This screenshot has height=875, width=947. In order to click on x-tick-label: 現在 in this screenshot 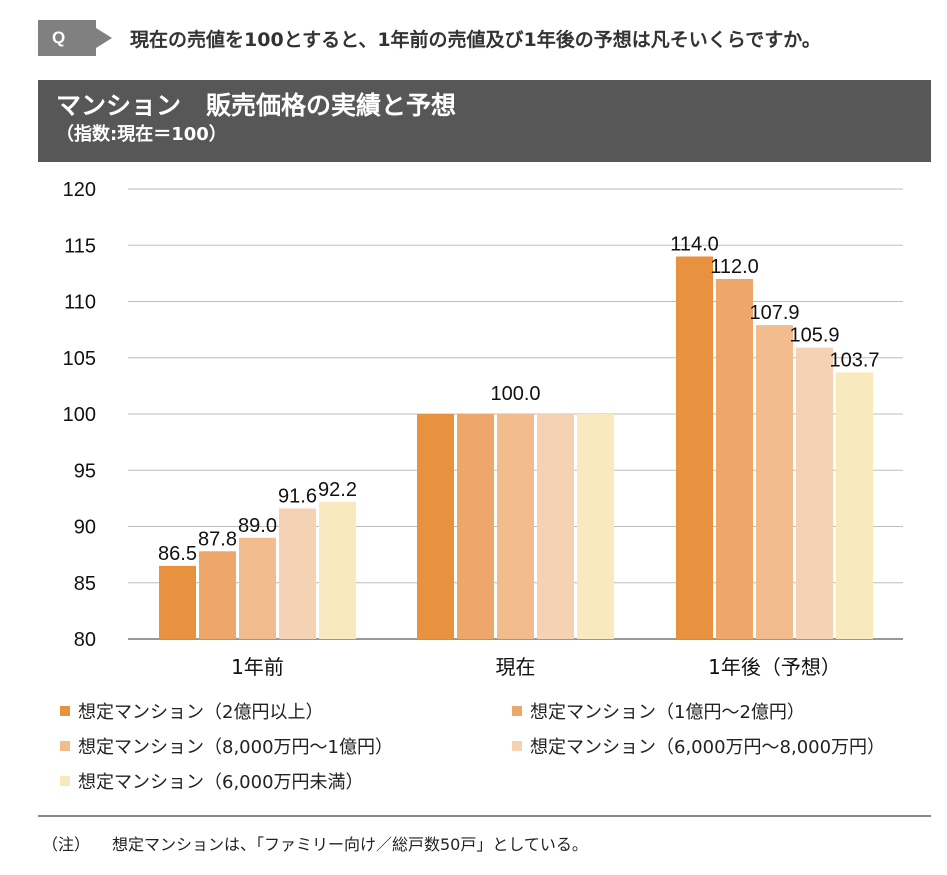, I will do `click(516, 667)`.